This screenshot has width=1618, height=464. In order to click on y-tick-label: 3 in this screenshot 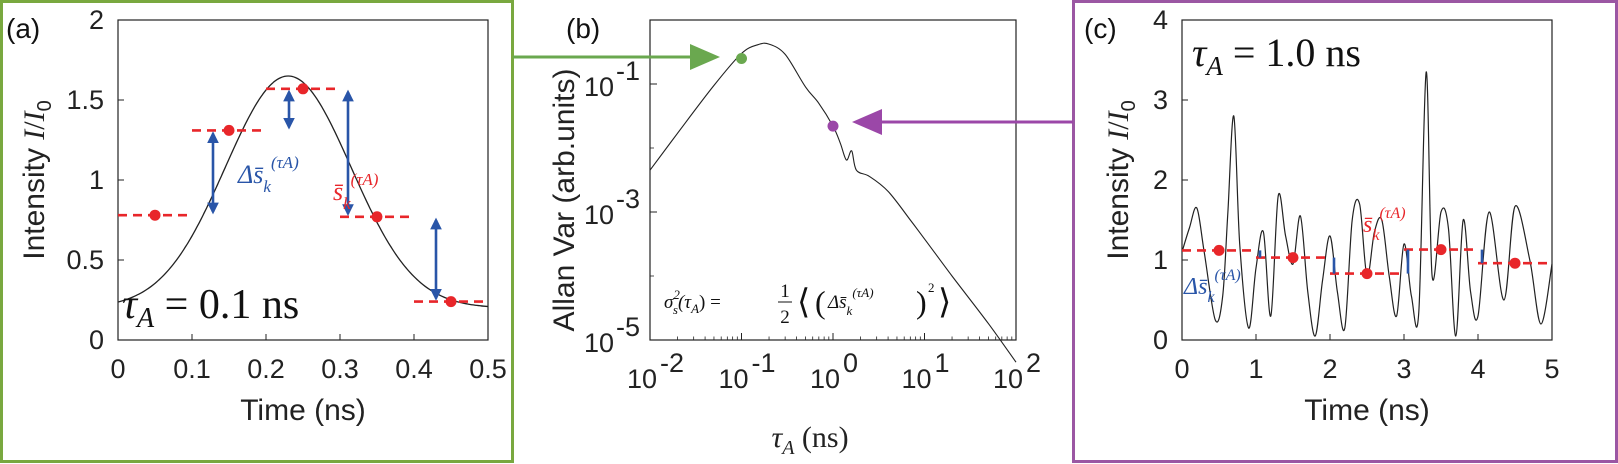, I will do `click(1160, 100)`.